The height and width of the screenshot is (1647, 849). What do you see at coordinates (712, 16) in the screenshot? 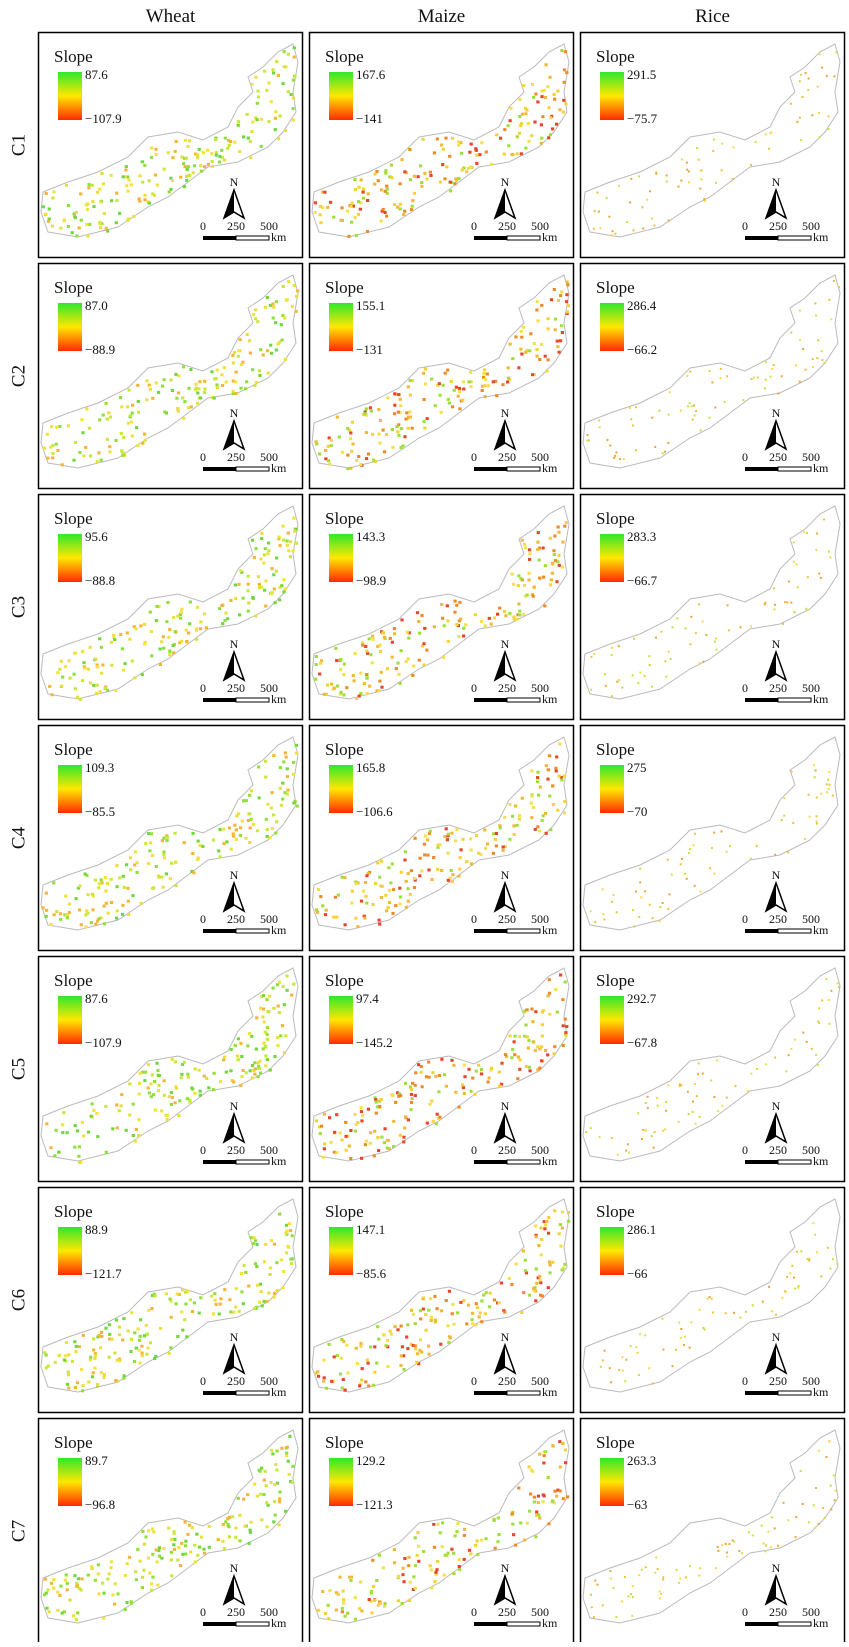
I see `column-header: Rice` at bounding box center [712, 16].